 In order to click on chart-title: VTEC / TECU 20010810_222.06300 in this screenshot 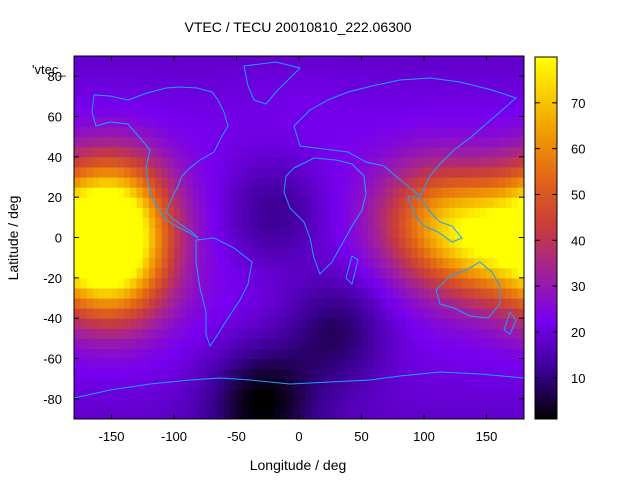, I will do `click(297, 27)`.